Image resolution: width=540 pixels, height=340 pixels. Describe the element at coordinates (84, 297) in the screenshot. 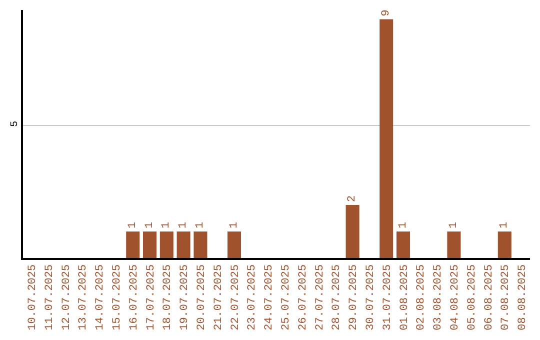

I see `x-tick-label: 13.07.2025` at that location.